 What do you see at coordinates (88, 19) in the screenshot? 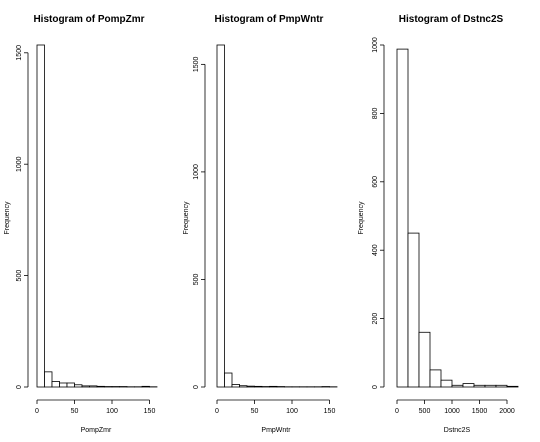
I see `chart-title: Histogram of PompZmr` at bounding box center [88, 19].